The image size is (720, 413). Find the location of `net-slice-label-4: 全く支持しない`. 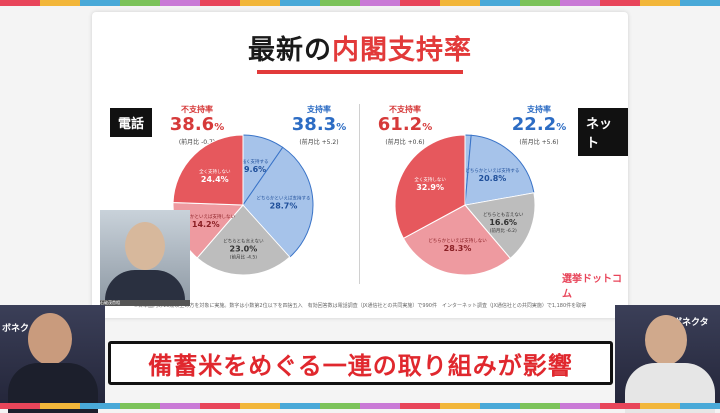

net-slice-label-4: 全く支持しない is located at coordinates (430, 179).